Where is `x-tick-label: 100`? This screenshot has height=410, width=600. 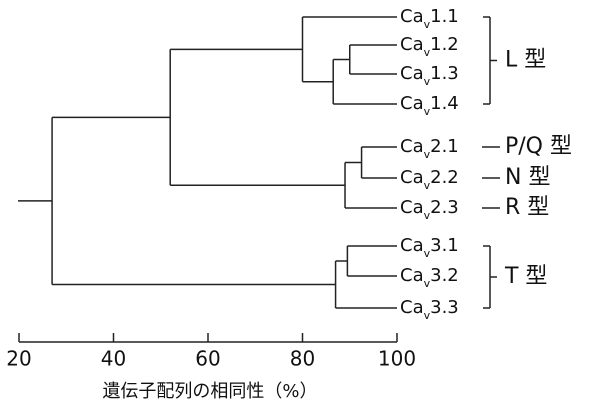
x-tick-label: 100 is located at coordinates (397, 359).